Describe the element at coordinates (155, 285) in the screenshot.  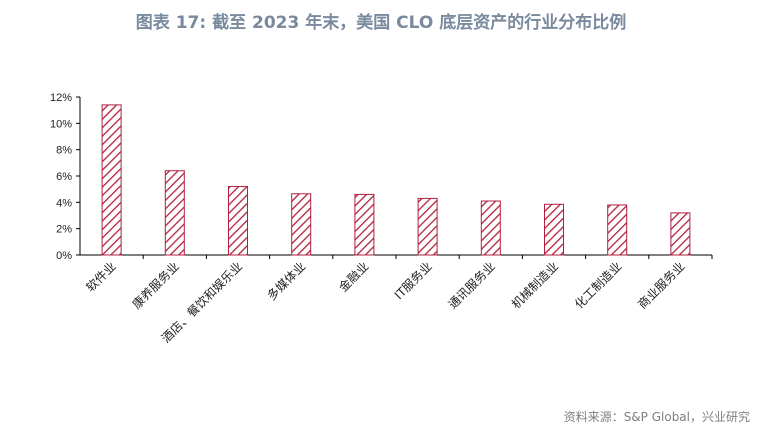
I see `x-tick-label: 康养服务业` at that location.